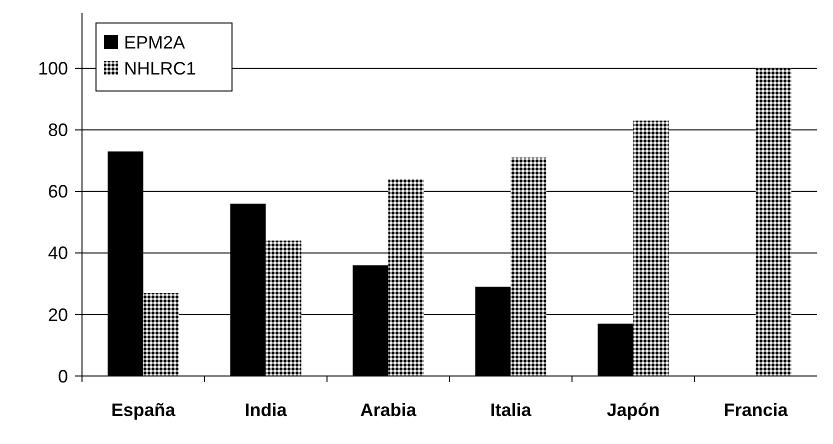 Image resolution: width=833 pixels, height=444 pixels. I want to click on legend-label: EPM2A, so click(155, 42).